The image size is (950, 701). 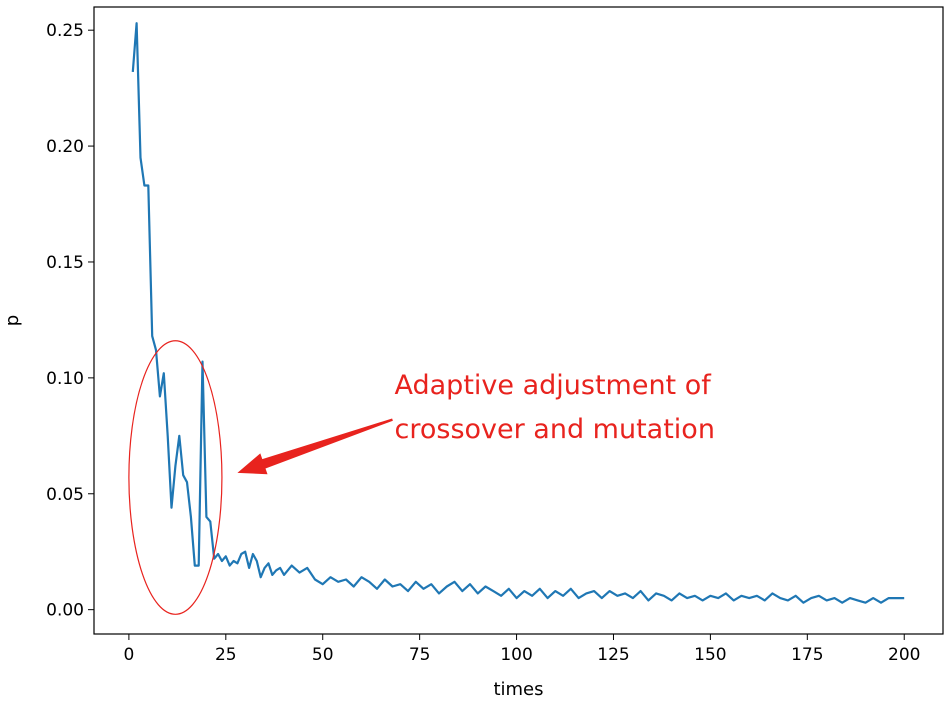 I want to click on y-tick-label: 0.25, so click(x=65, y=31).